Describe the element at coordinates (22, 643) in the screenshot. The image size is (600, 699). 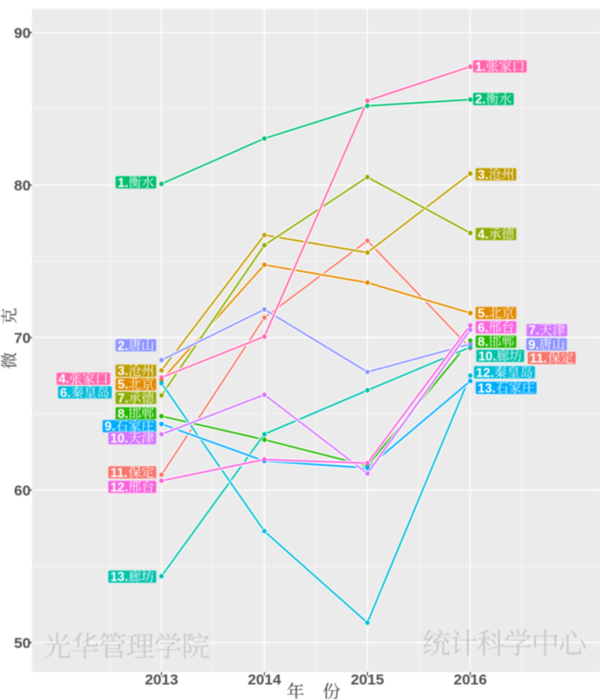
I see `svg-text: 50` at that location.